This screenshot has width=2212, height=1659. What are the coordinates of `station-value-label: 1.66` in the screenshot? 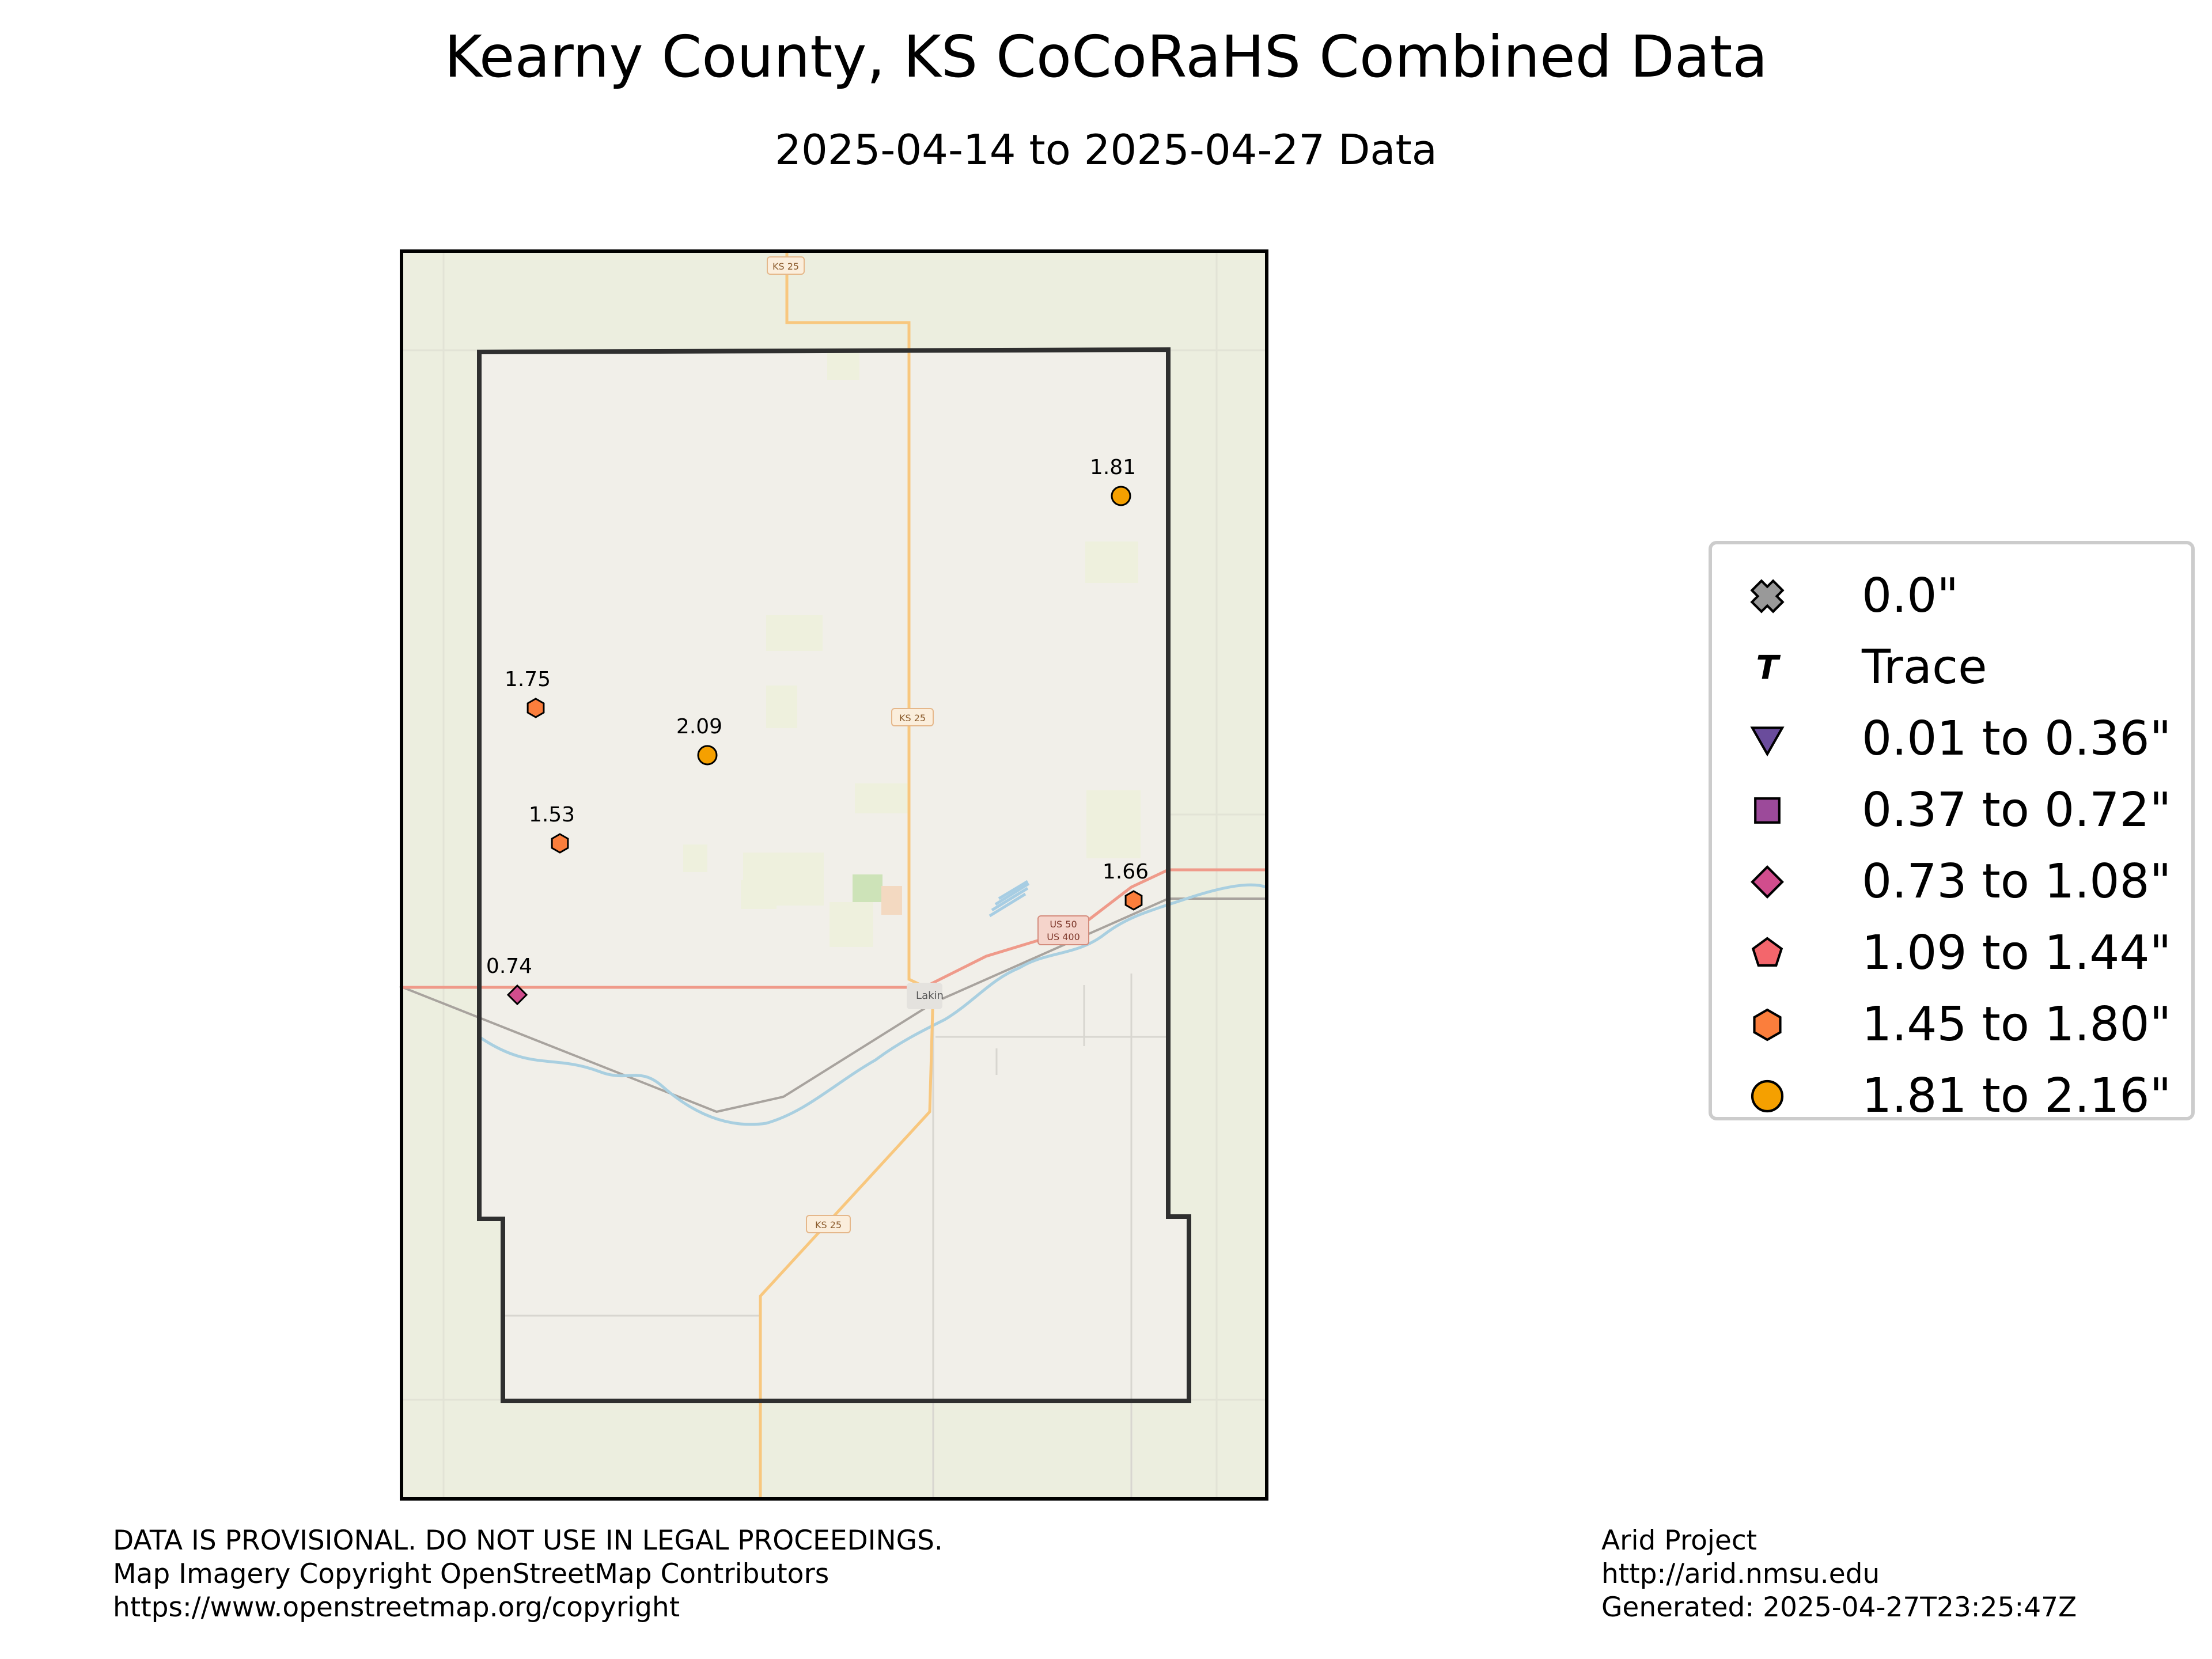 It's located at (1126, 872).